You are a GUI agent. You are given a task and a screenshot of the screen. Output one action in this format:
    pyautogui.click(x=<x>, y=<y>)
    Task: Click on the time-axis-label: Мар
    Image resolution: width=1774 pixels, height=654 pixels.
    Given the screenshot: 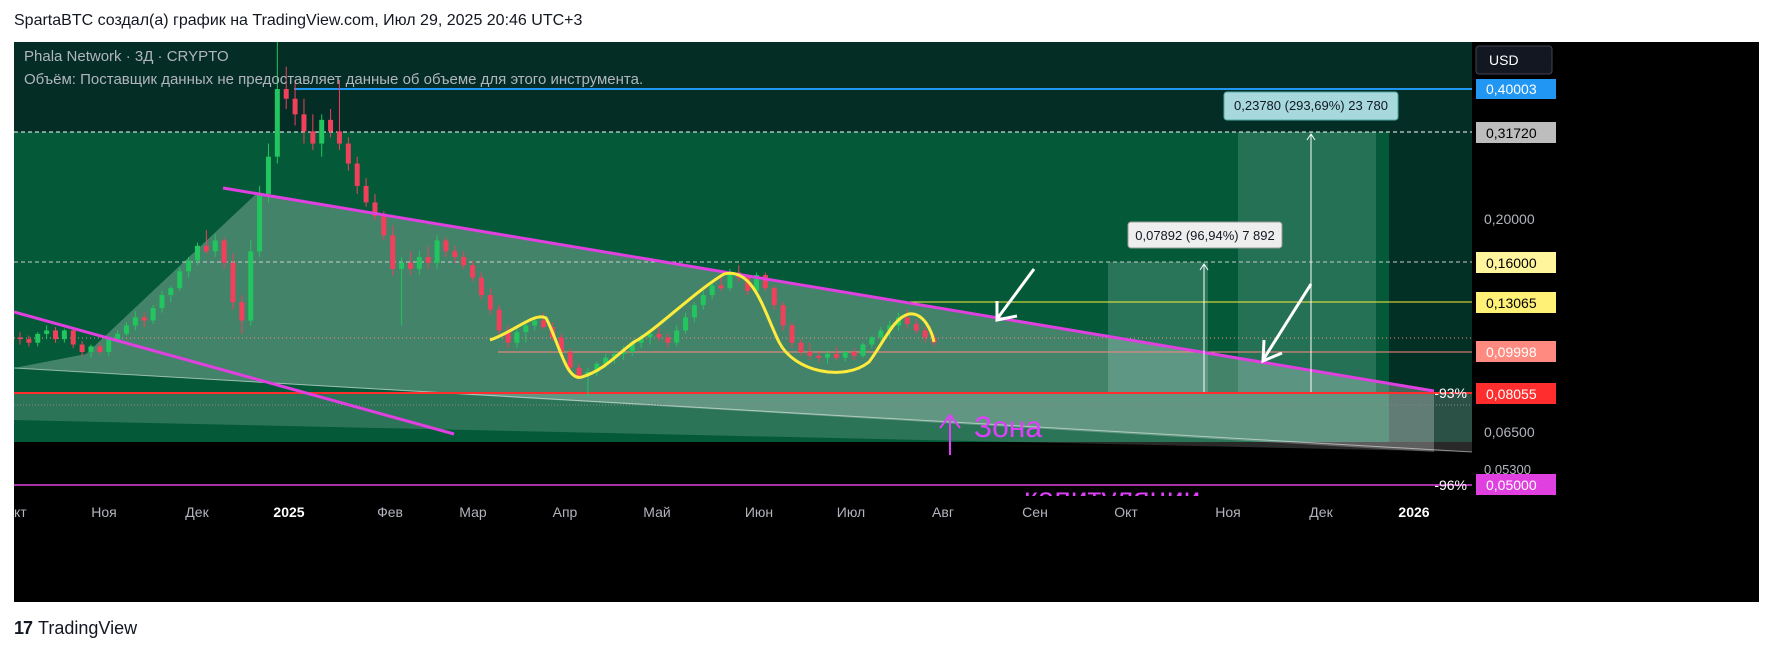 What is the action you would take?
    pyautogui.click(x=473, y=512)
    